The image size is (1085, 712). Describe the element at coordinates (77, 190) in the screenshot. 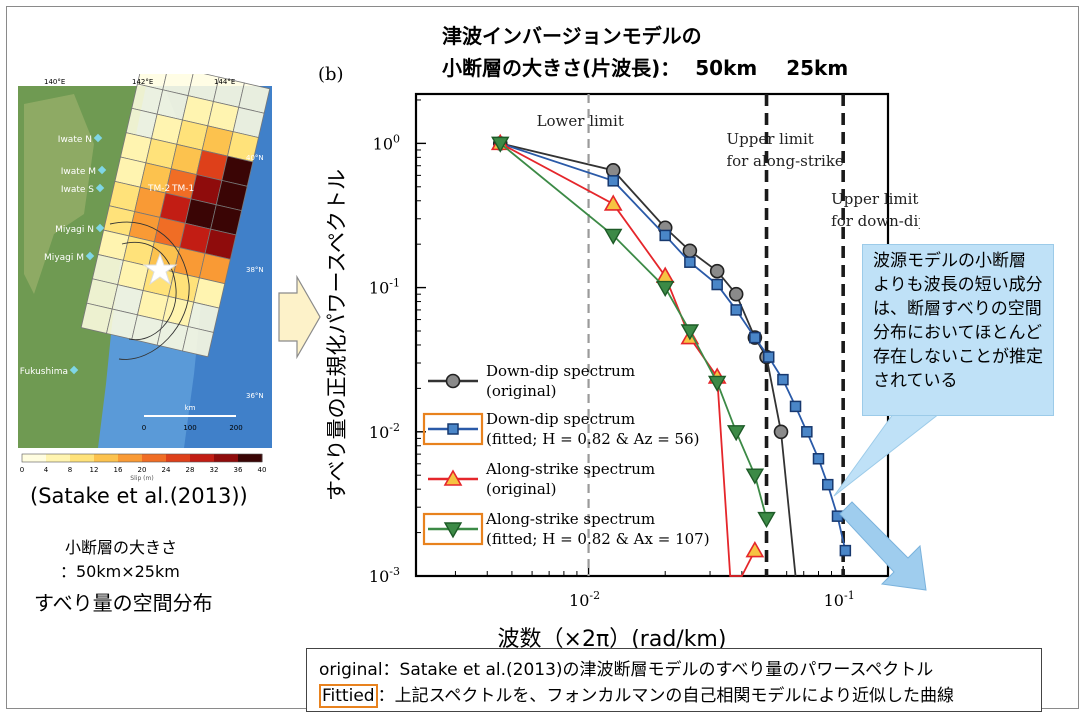

I see `place-label: Iwate S` at that location.